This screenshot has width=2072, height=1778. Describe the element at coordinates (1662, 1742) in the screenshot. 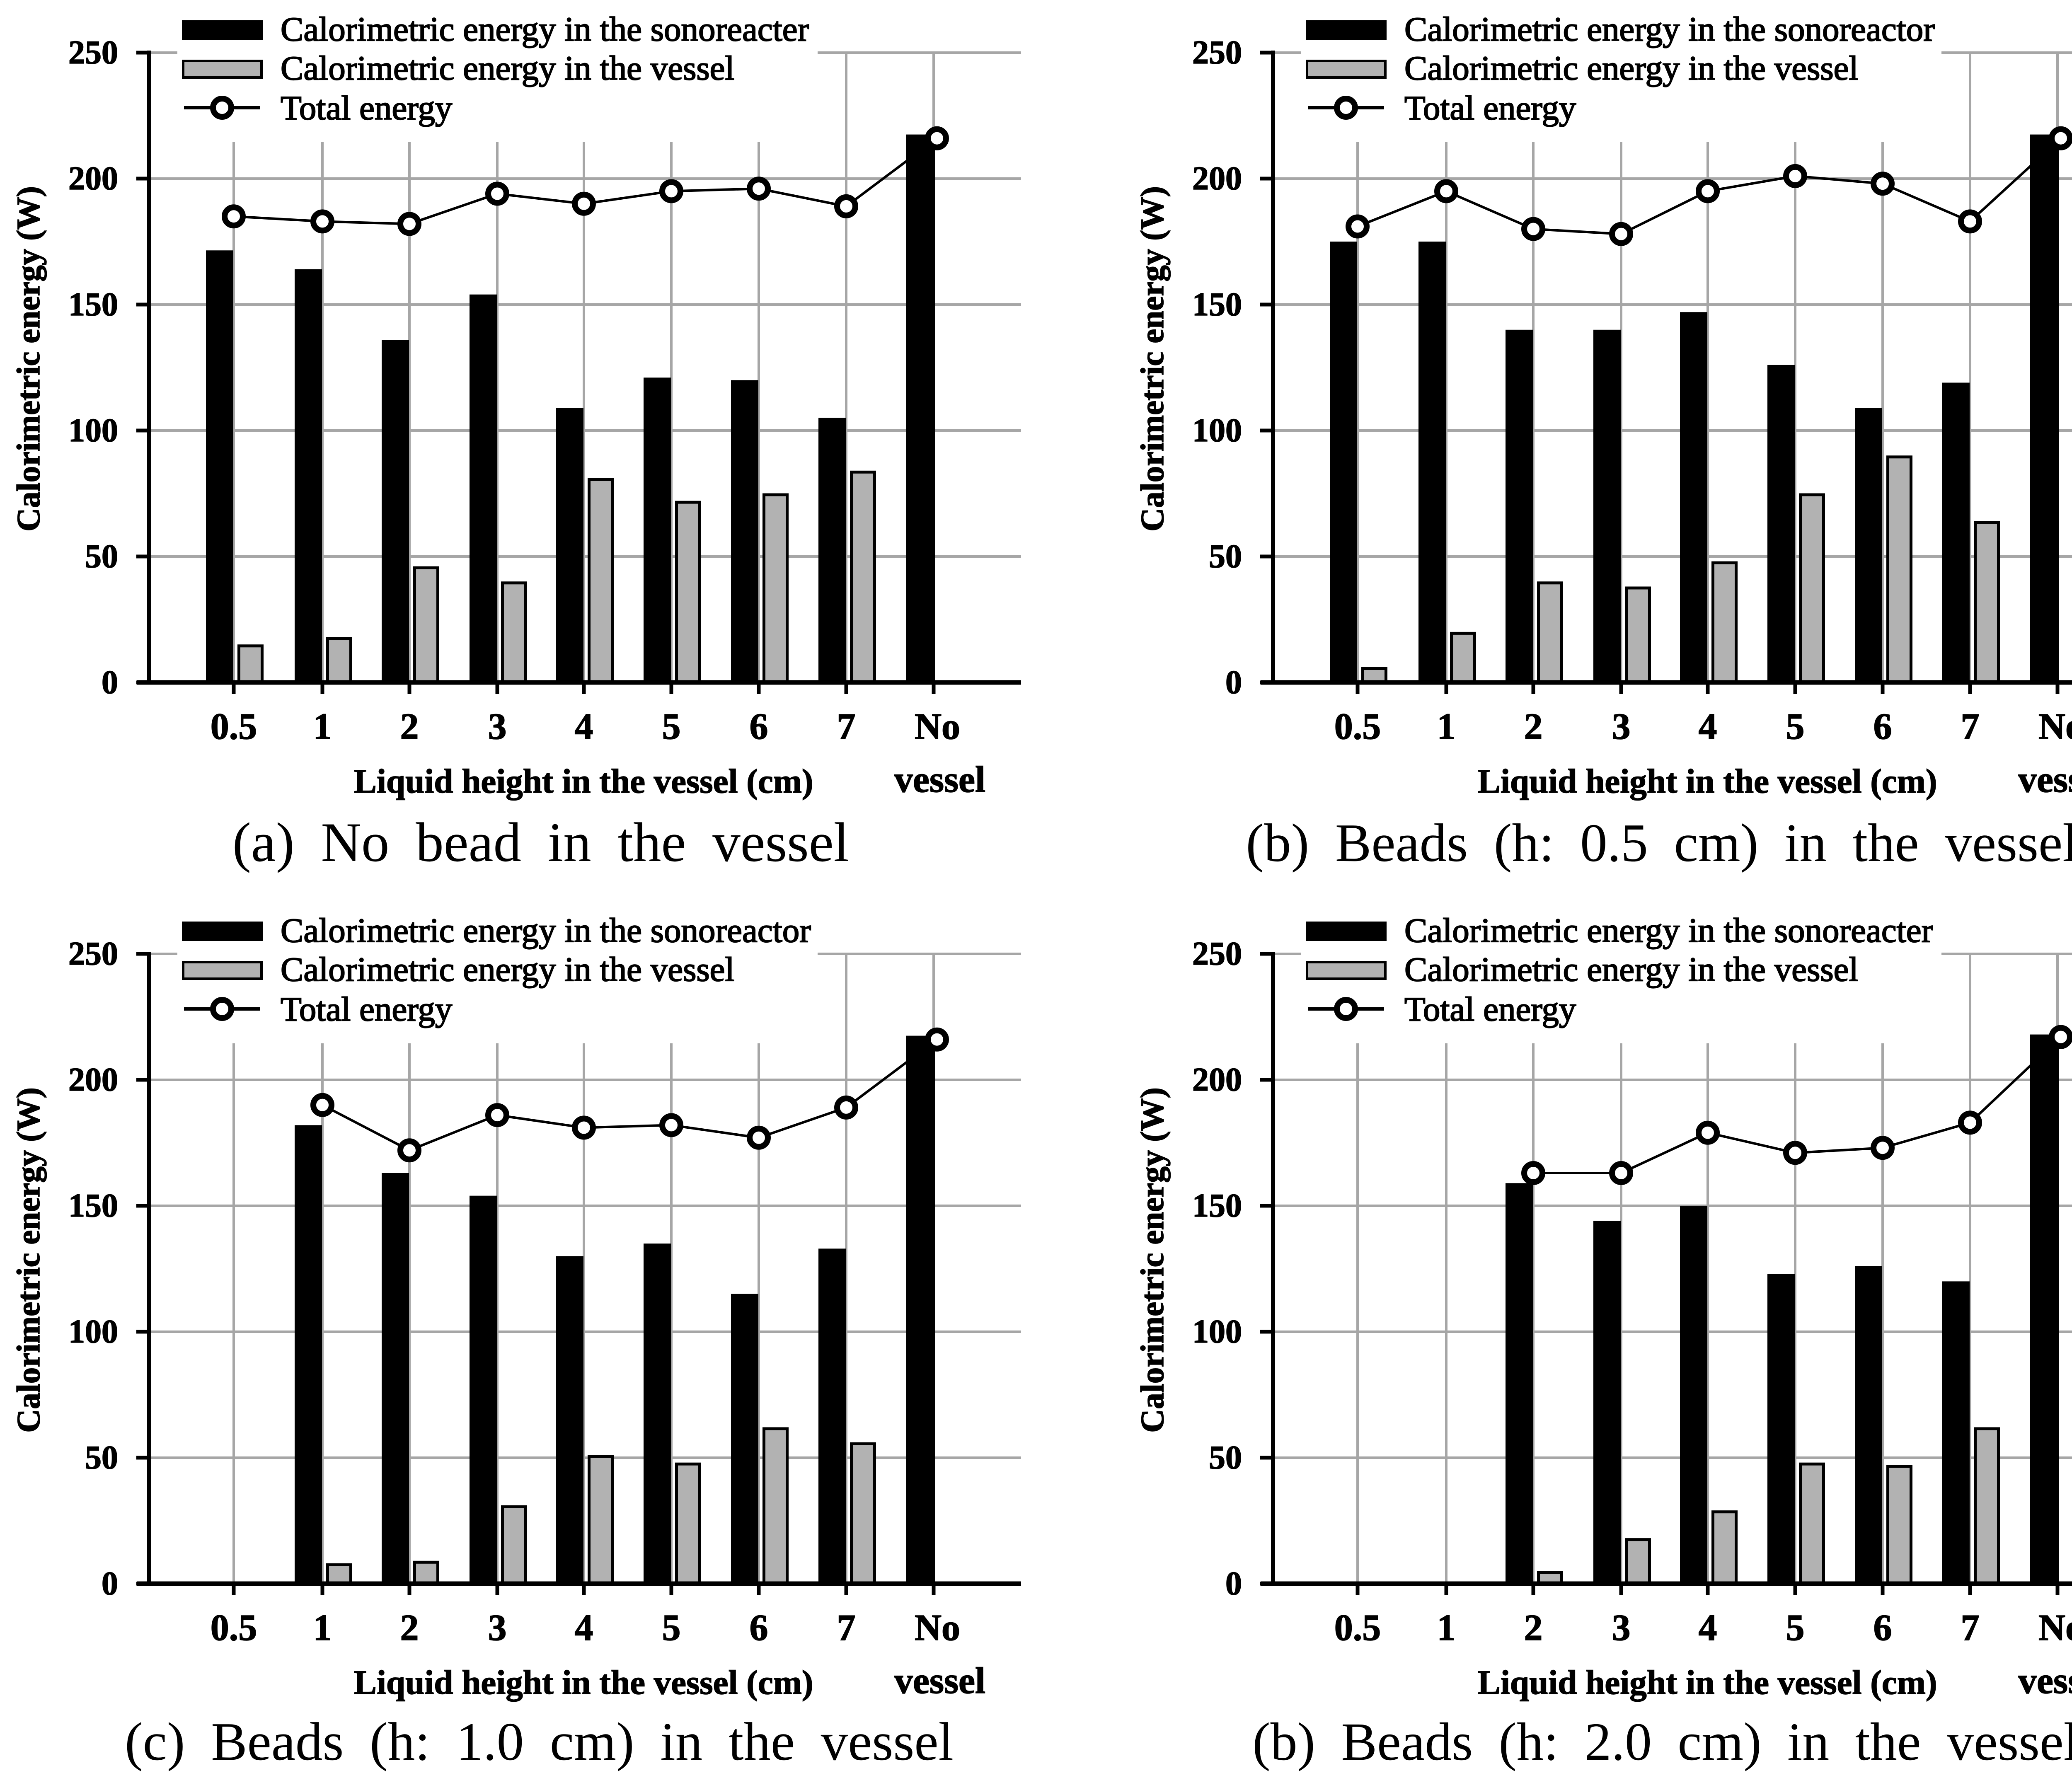

I see `svg-text:(b) Beads (h: 2.0 cm) in the v: (b) Beads (h: 2.0 cm) in the vessel` at that location.